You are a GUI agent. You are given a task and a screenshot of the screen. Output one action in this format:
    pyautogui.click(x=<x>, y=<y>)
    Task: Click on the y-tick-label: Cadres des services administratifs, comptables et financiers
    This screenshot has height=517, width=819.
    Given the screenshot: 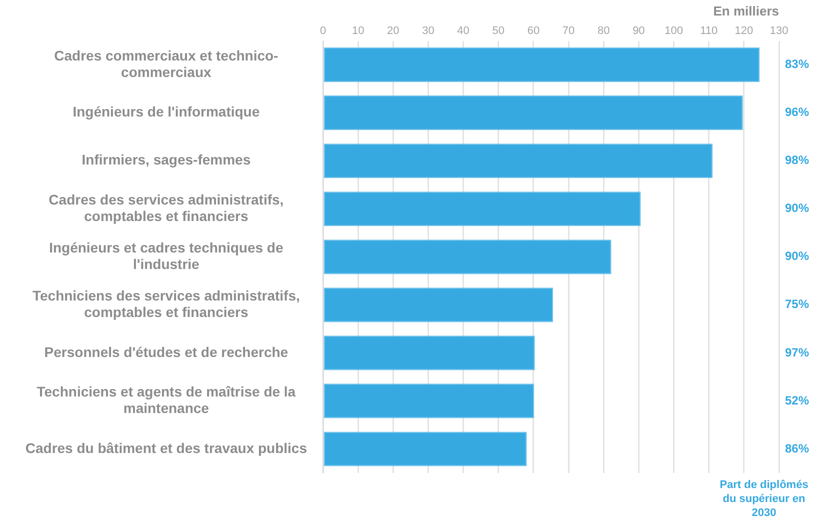 What is the action you would take?
    pyautogui.click(x=166, y=207)
    